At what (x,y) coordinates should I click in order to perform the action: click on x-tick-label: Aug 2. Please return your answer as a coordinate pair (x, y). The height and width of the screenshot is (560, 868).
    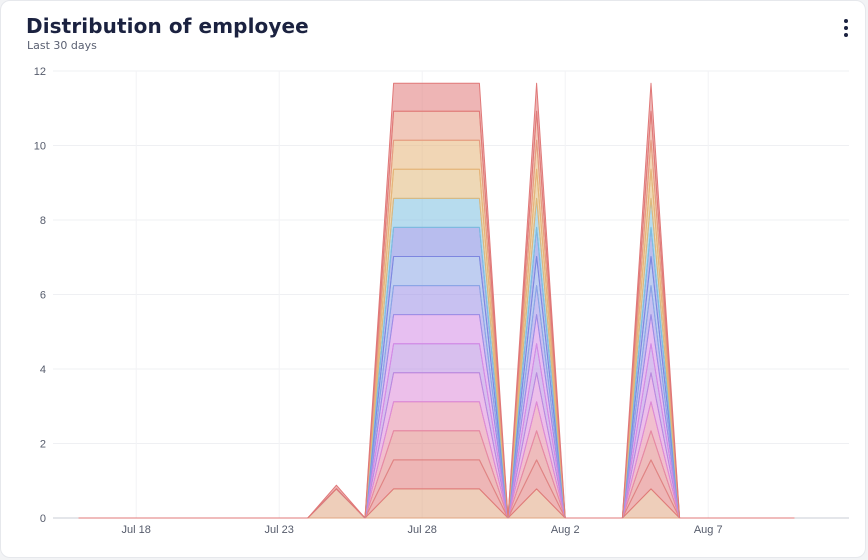
    Looking at the image, I should click on (565, 530).